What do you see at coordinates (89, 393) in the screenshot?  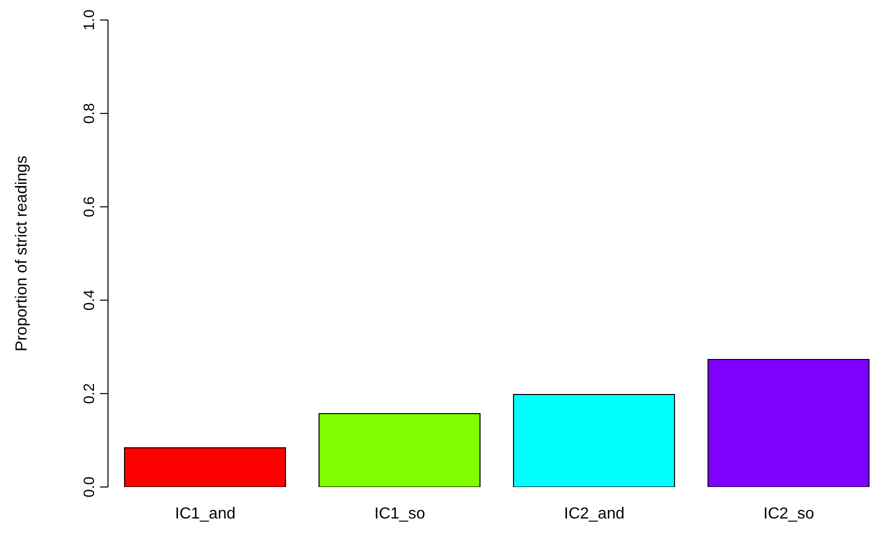 I see `y-tick-label: 0.2` at bounding box center [89, 393].